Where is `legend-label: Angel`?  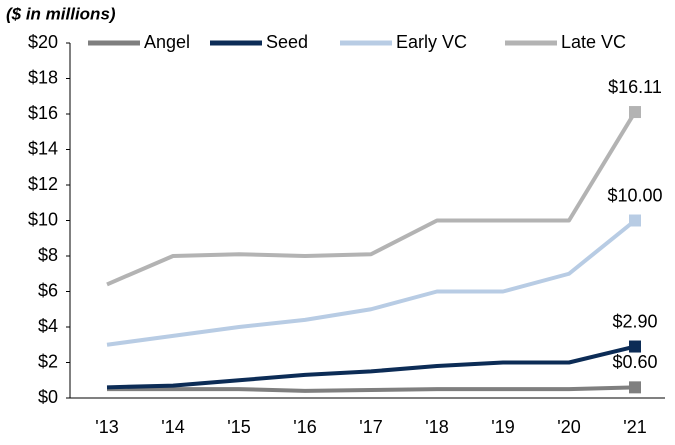 legend-label: Angel is located at coordinates (167, 42).